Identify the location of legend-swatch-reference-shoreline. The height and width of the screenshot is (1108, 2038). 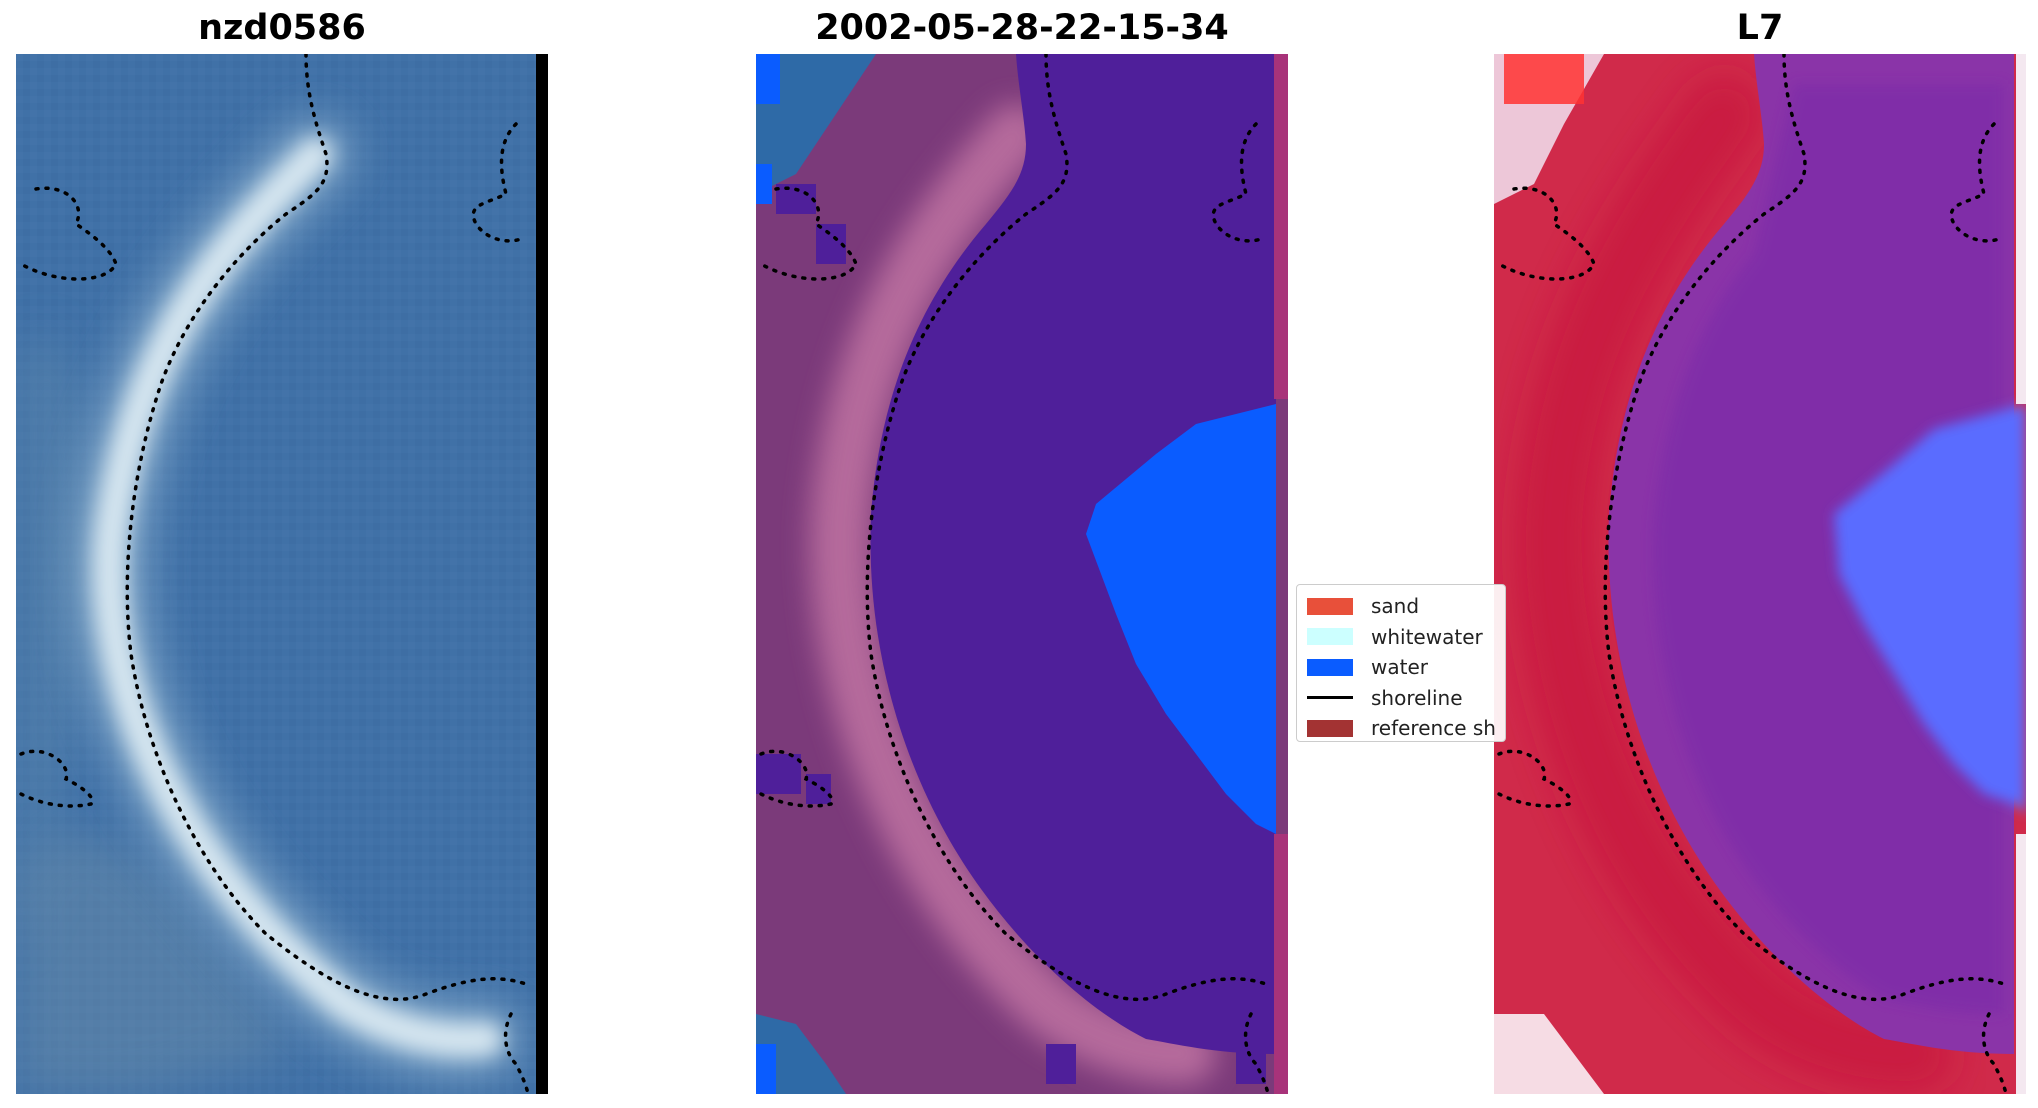
(1330, 728).